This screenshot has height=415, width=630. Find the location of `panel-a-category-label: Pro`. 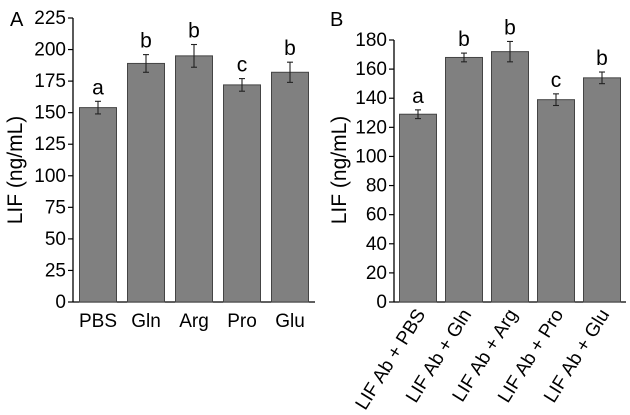

panel-a-category-label: Pro is located at coordinates (242, 321).